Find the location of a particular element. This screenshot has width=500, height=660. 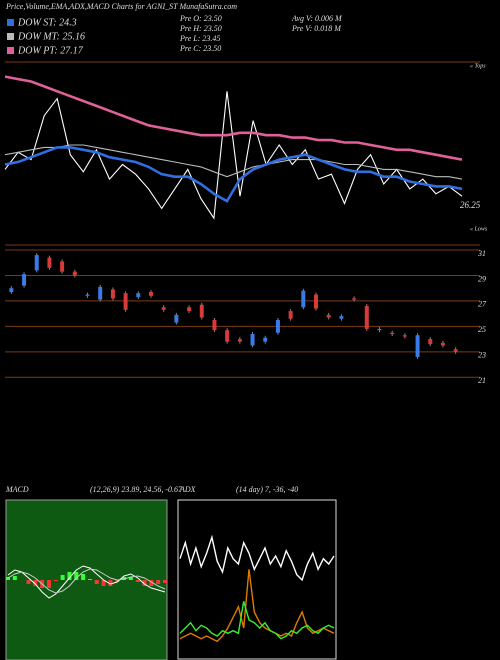

annotation: « Lows is located at coordinates (479, 229).